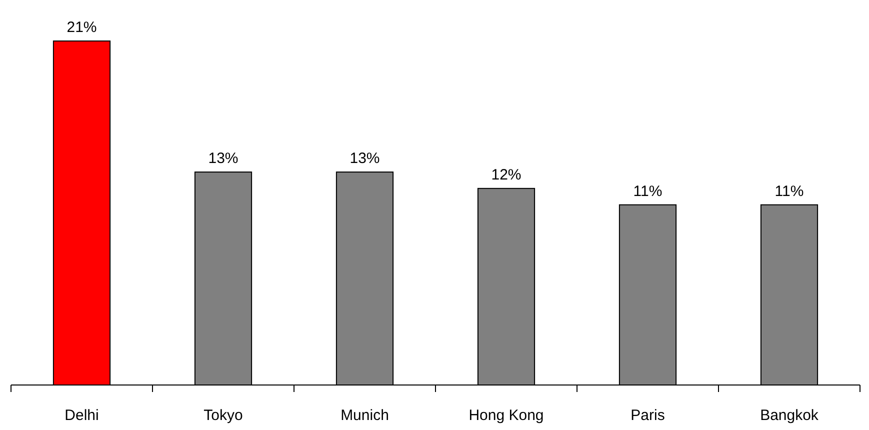  I want to click on x-tick-label: Bangkok, so click(789, 415).